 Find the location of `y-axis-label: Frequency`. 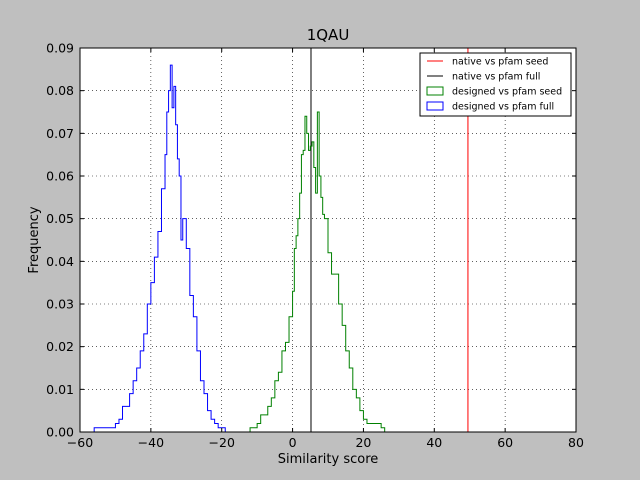

y-axis-label: Frequency is located at coordinates (34, 239).